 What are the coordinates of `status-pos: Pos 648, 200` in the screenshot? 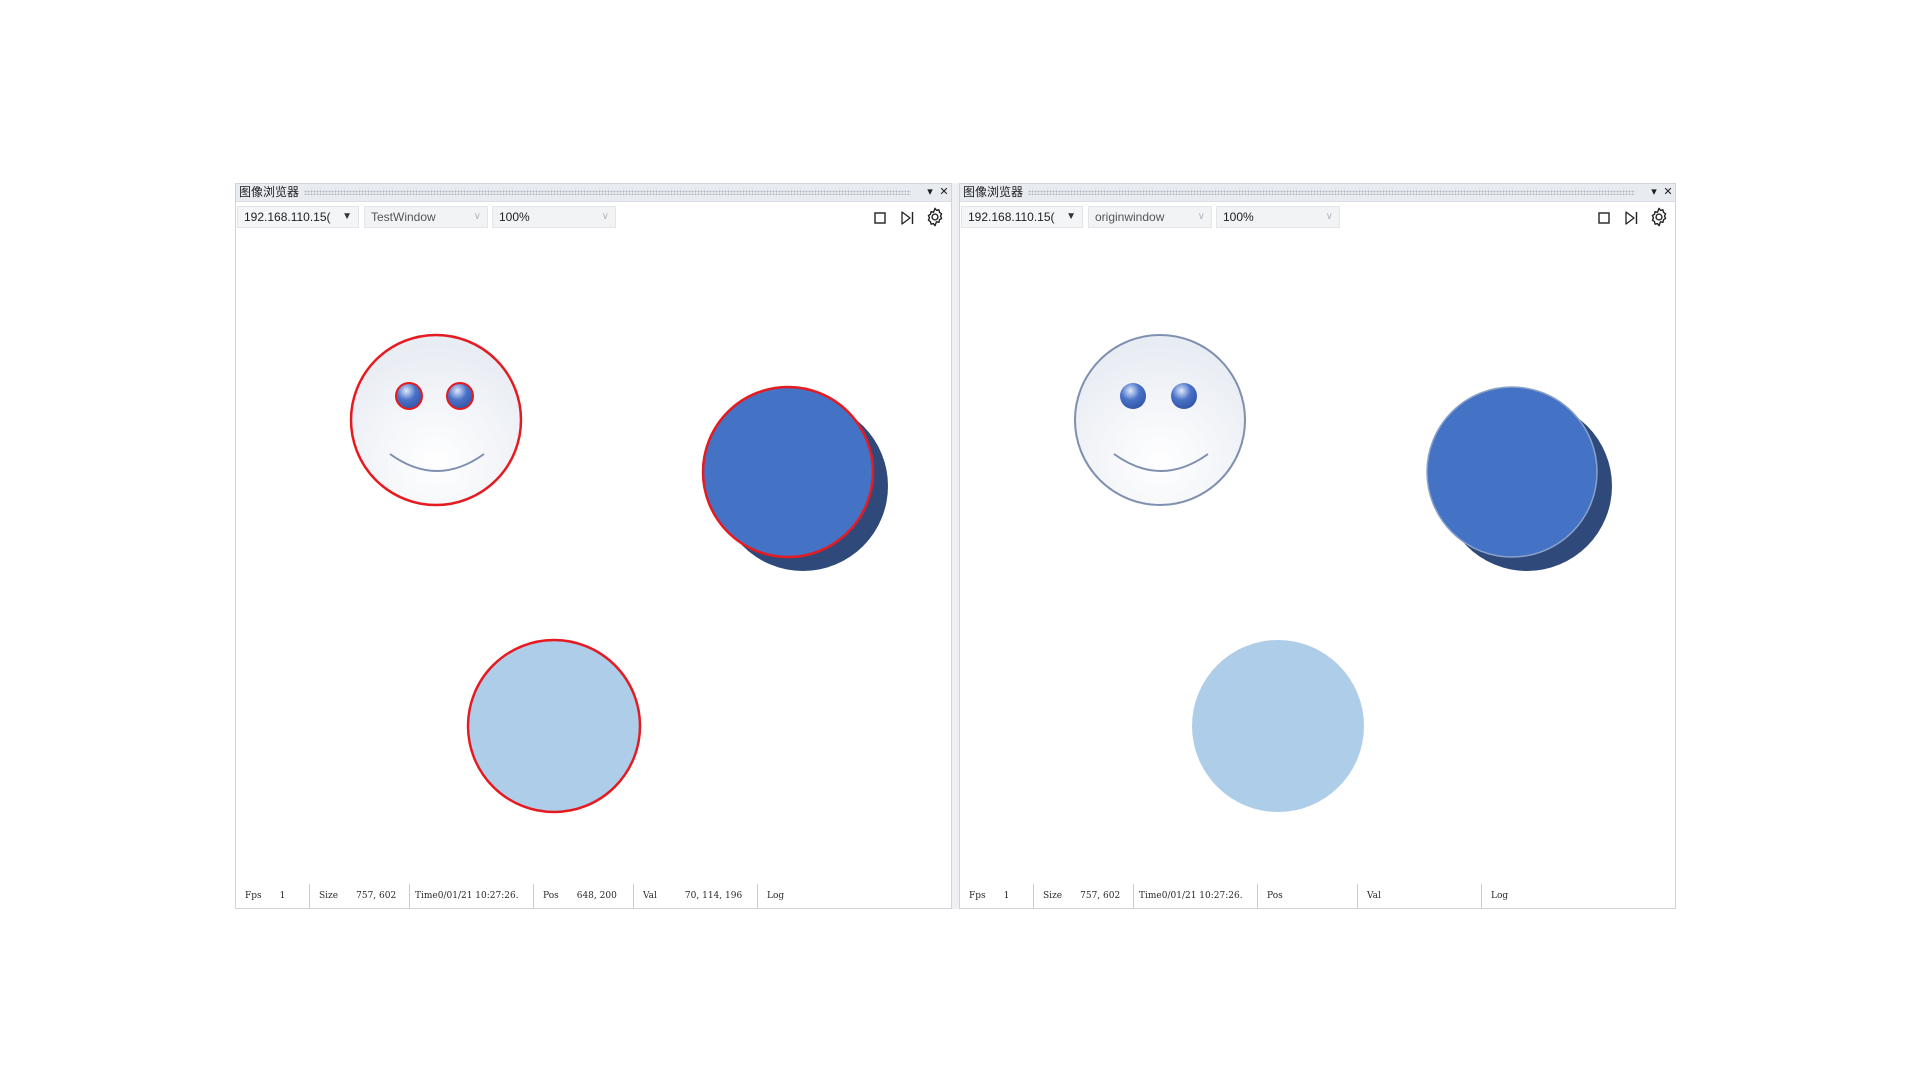 It's located at (583, 896).